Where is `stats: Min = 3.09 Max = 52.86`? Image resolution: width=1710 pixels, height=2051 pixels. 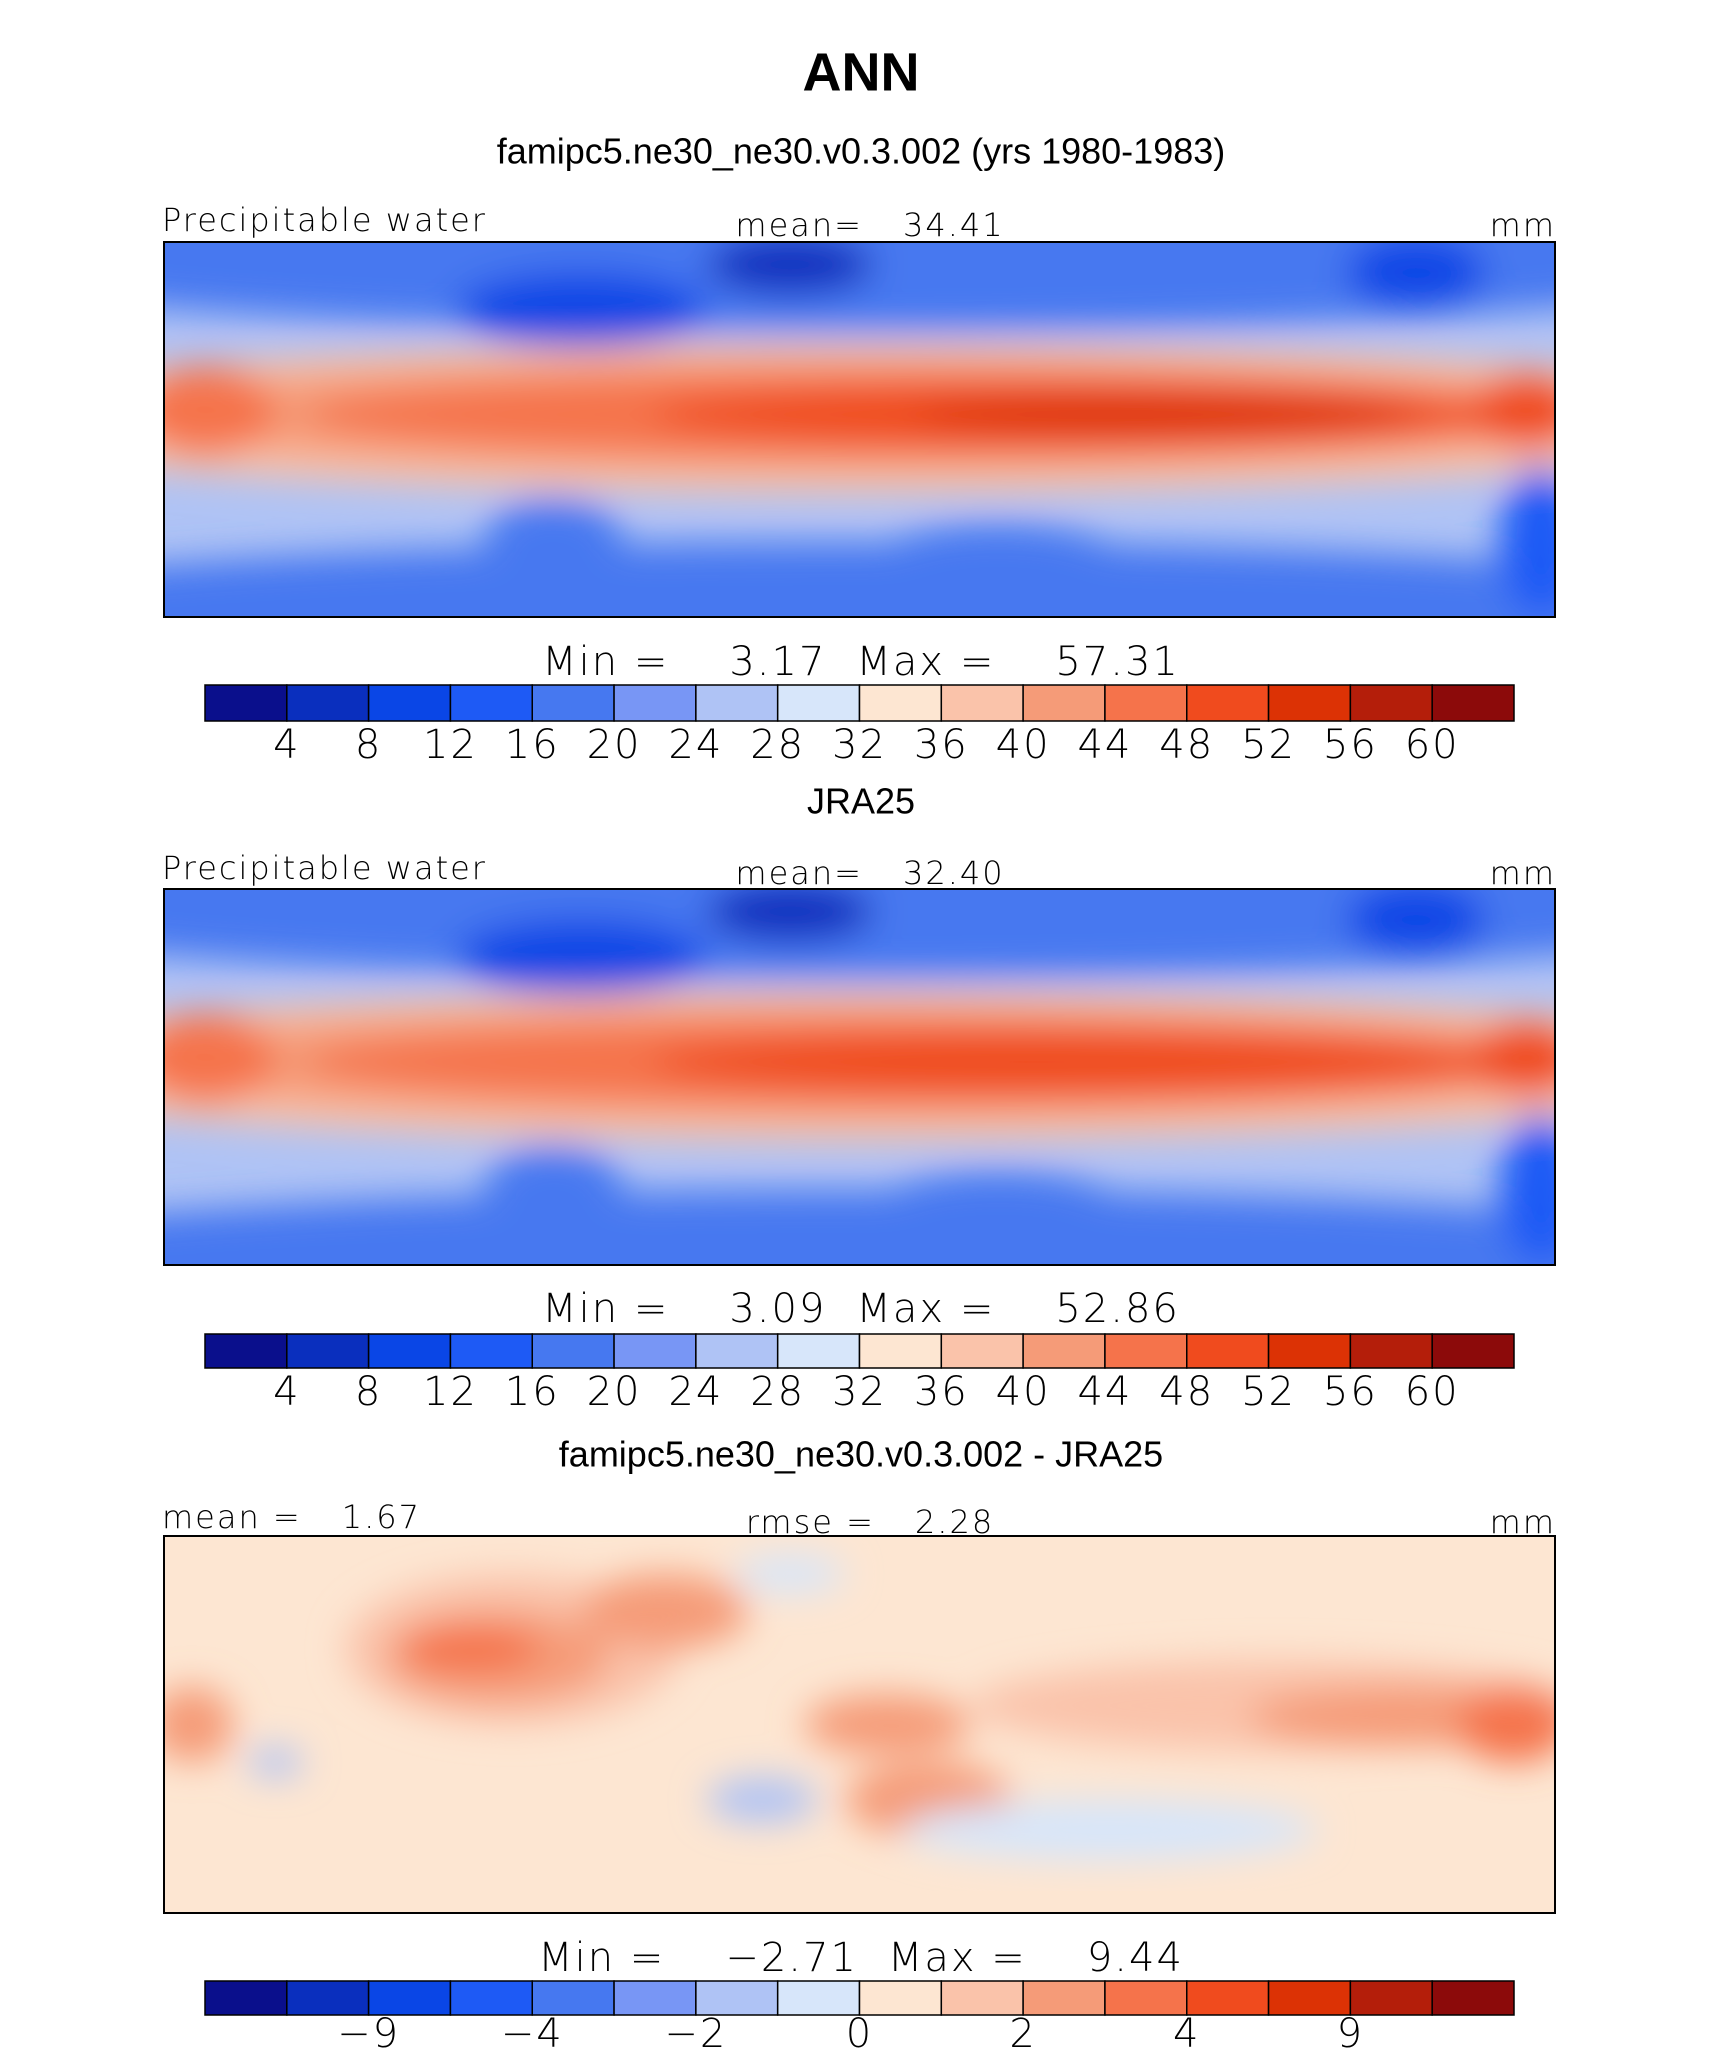
stats: Min = 3.09 Max = 52.86 is located at coordinates (861, 1309).